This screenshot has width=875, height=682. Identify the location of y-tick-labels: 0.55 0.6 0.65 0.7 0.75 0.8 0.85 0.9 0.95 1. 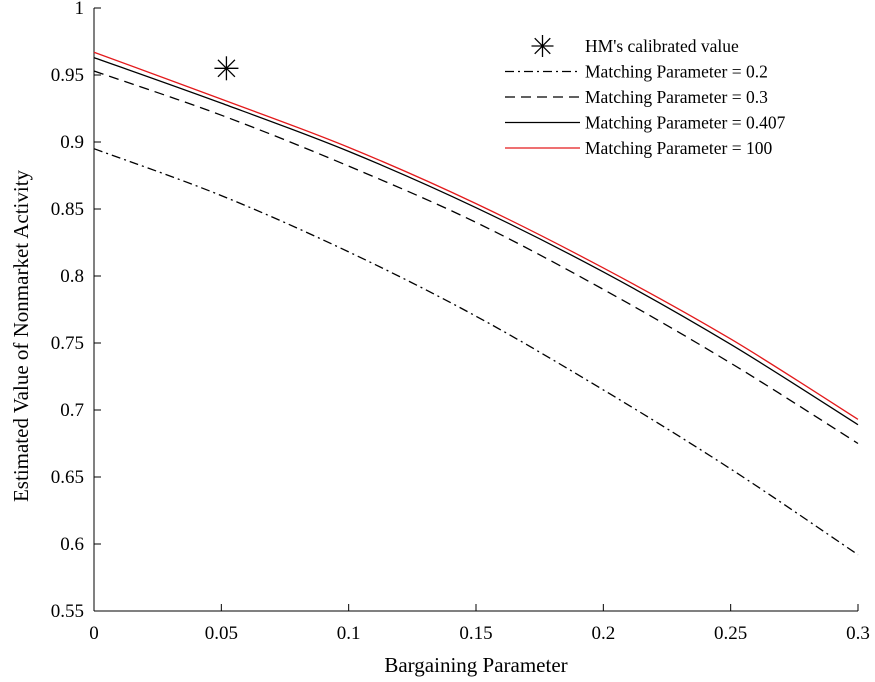
(67, 311).